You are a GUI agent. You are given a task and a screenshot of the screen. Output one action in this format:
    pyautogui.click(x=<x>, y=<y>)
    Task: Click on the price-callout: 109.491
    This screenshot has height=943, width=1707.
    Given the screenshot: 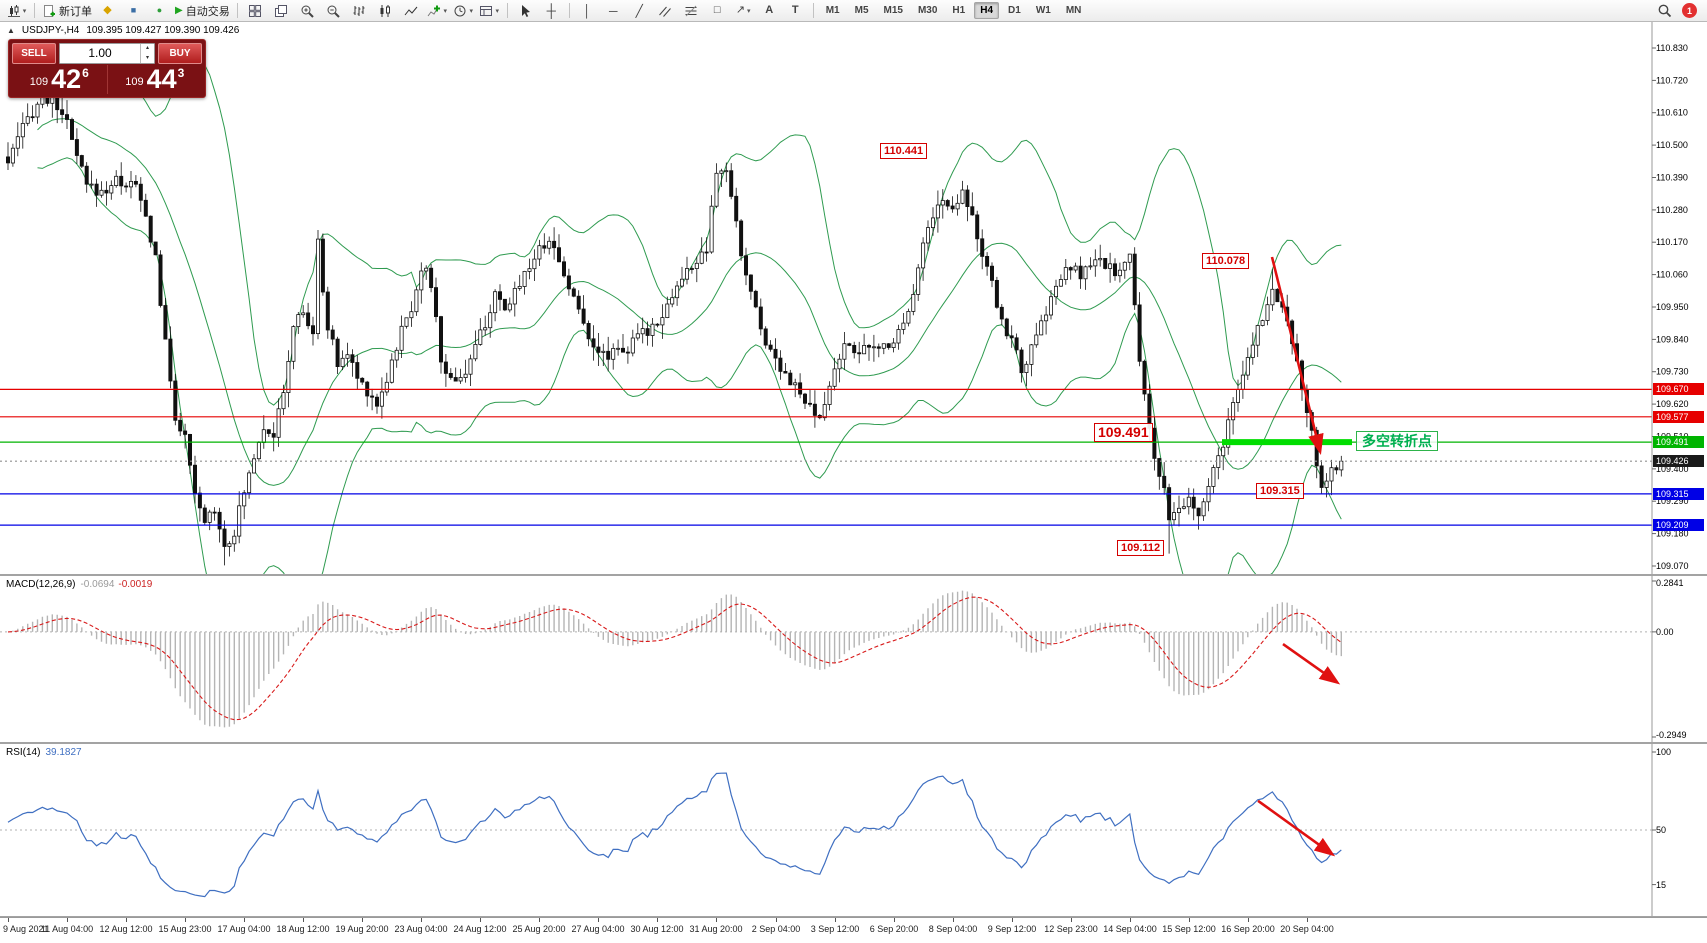 What is the action you would take?
    pyautogui.click(x=1123, y=432)
    